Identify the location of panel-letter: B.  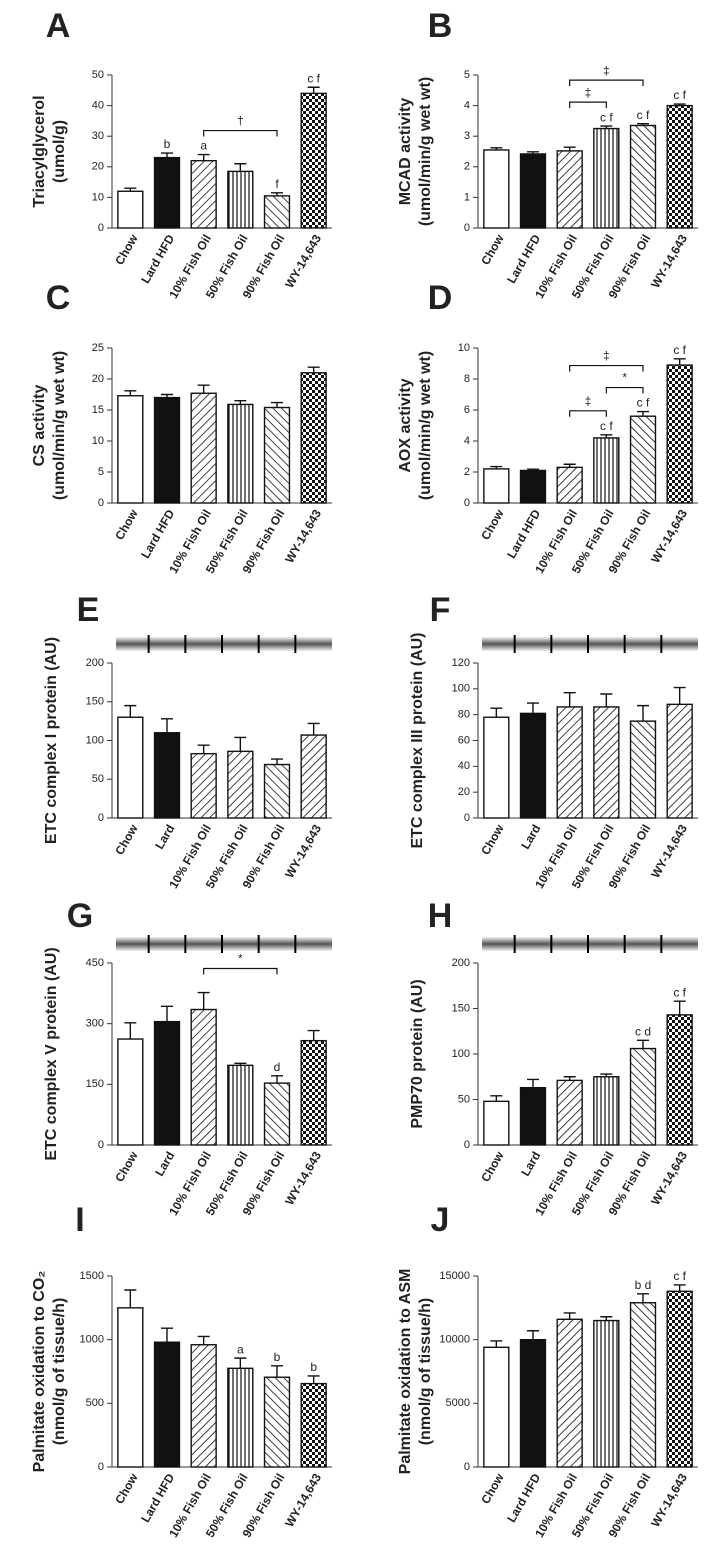
(440, 26).